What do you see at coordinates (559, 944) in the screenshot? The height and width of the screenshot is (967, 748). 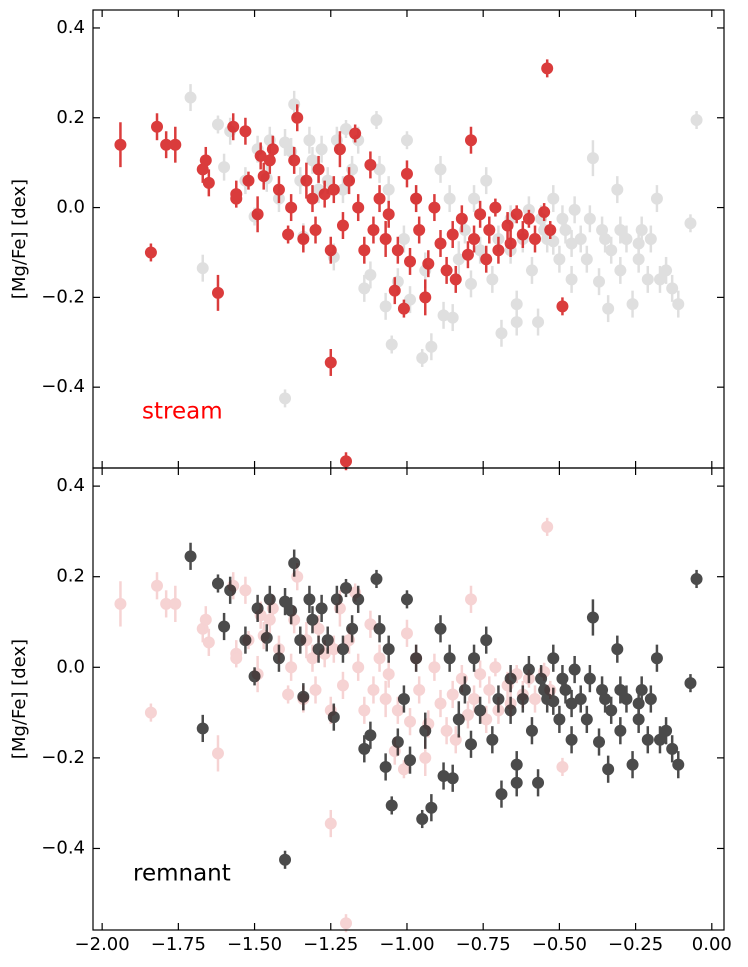 I see `x-tick-label: −0.50` at bounding box center [559, 944].